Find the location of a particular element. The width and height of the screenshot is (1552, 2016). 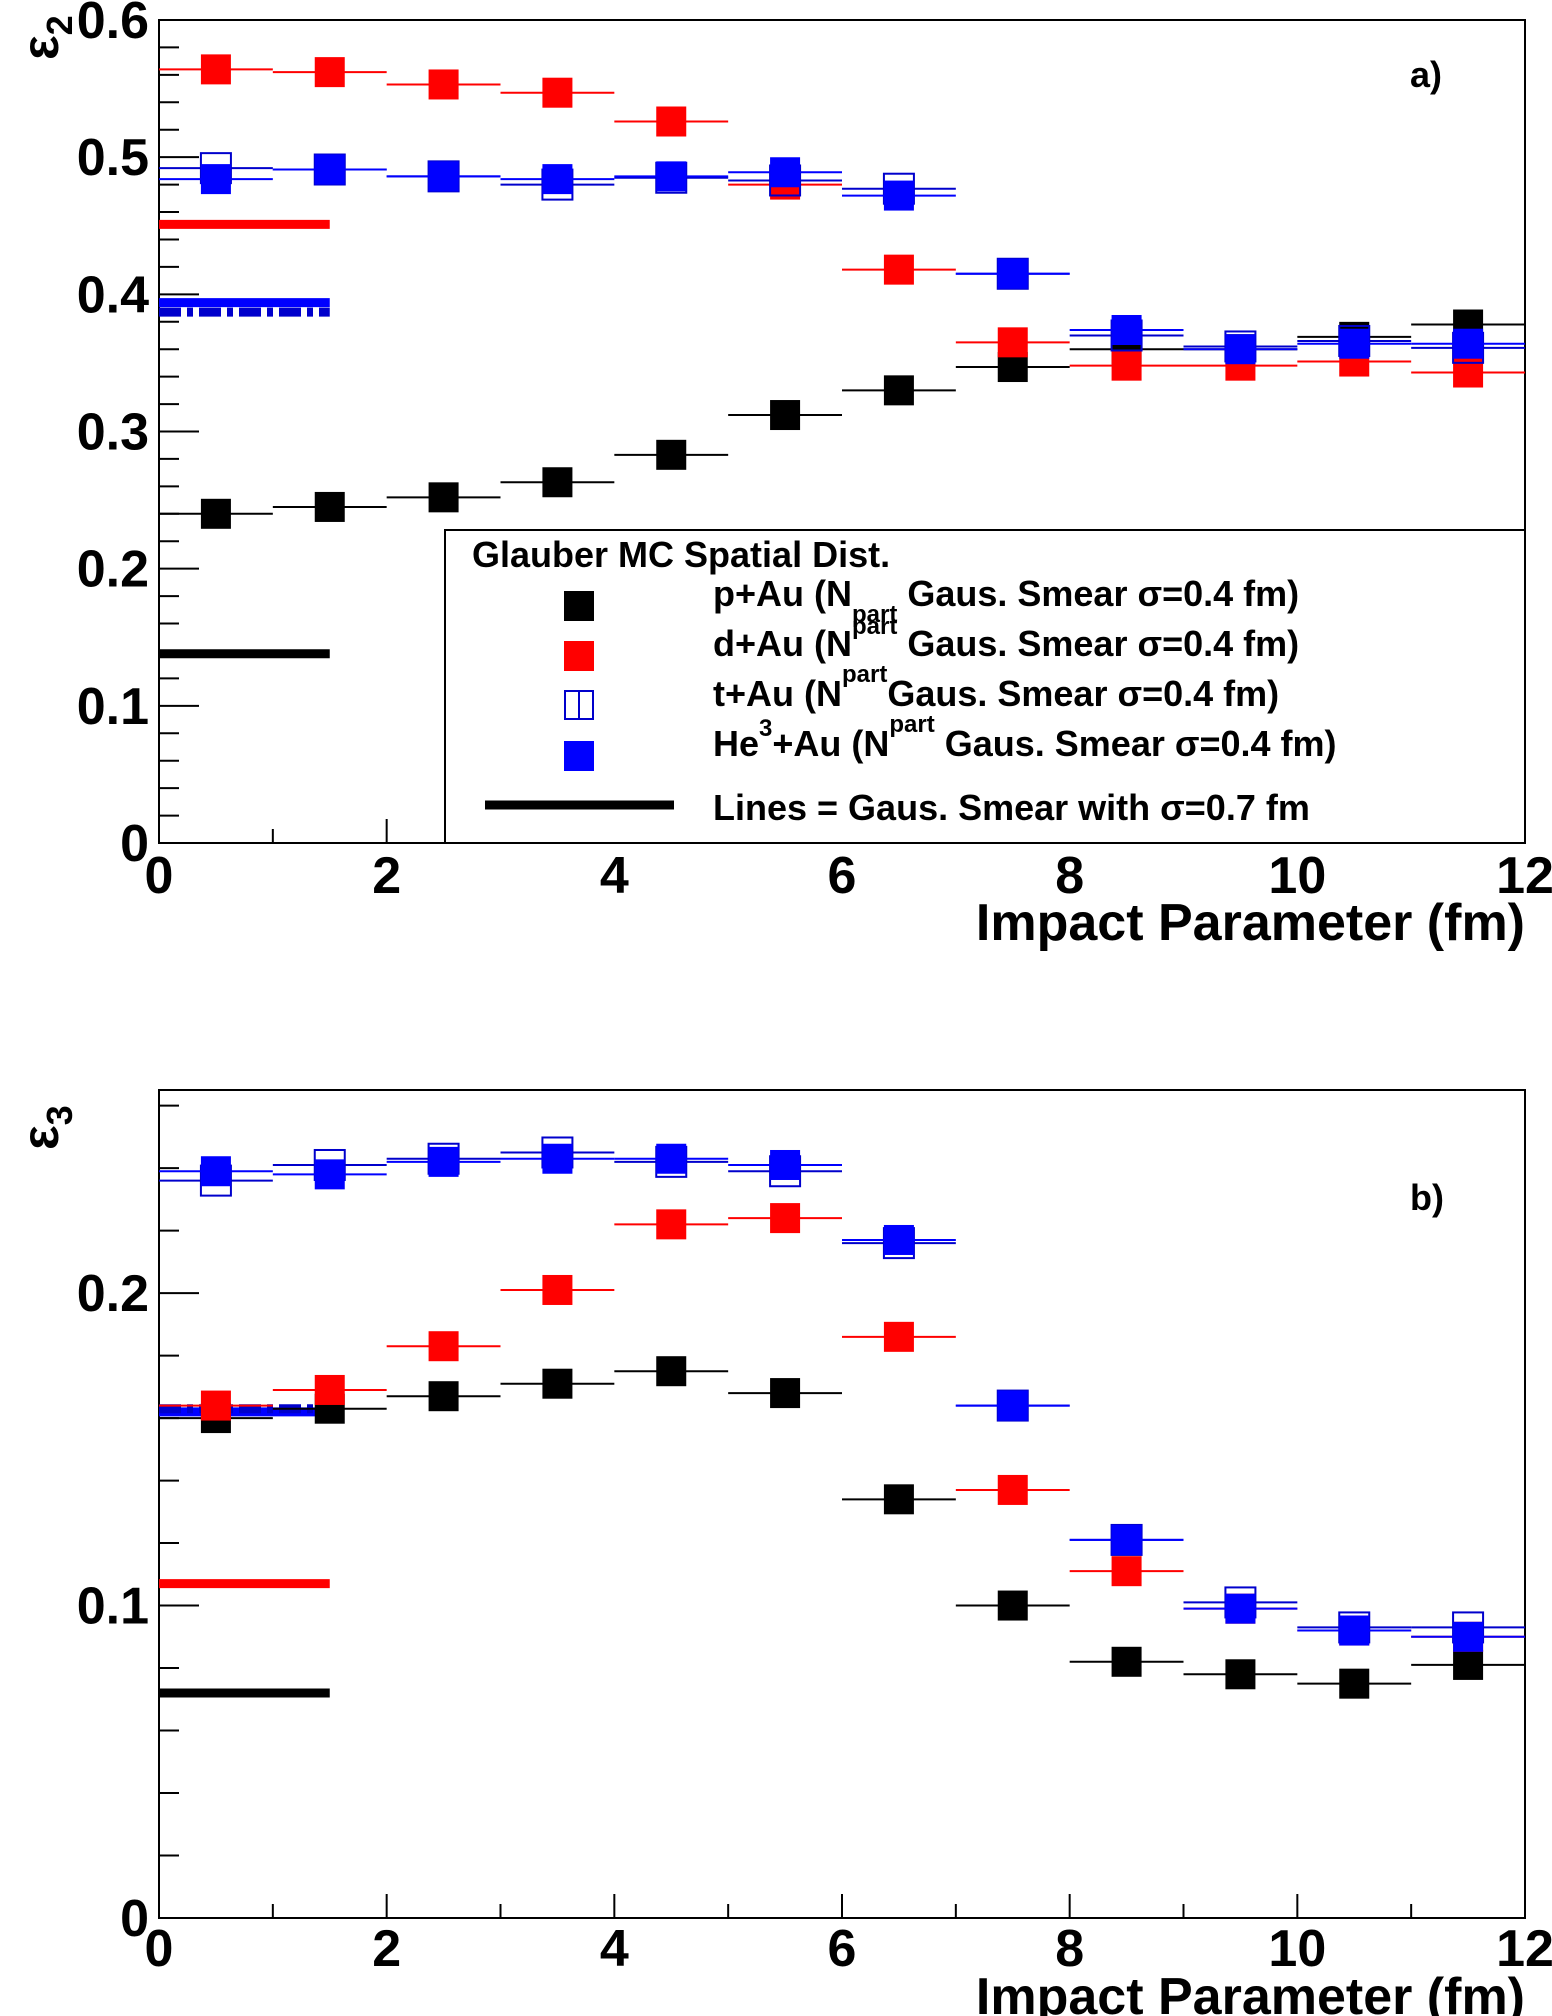

y-tick-label: 0.3 is located at coordinates (113, 433).